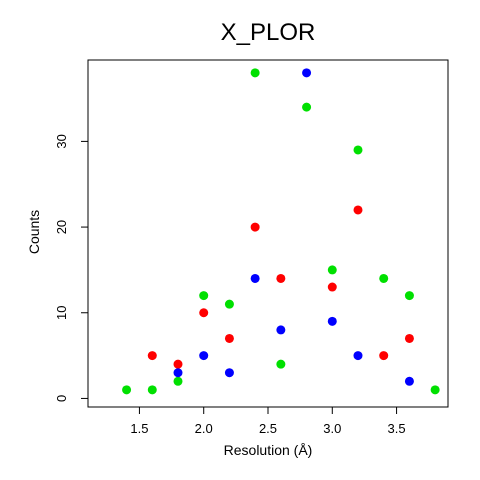 Image resolution: width=480 pixels, height=480 pixels. I want to click on x-tick-label: 3.0, so click(332, 428).